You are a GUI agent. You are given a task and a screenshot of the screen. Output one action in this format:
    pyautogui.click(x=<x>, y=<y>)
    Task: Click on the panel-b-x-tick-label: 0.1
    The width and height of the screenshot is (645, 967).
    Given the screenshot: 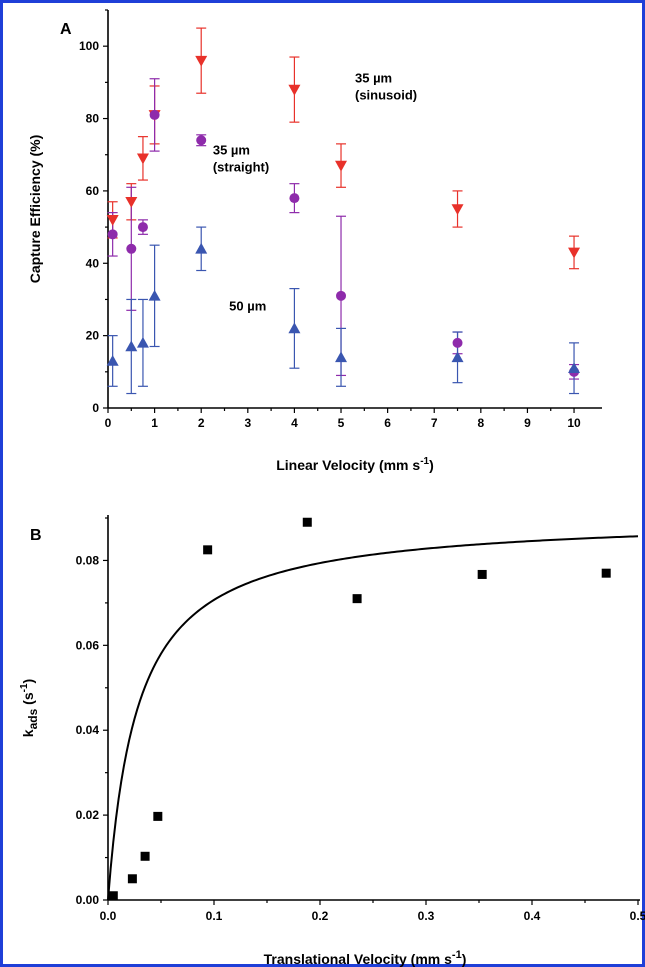 What is the action you would take?
    pyautogui.click(x=214, y=916)
    